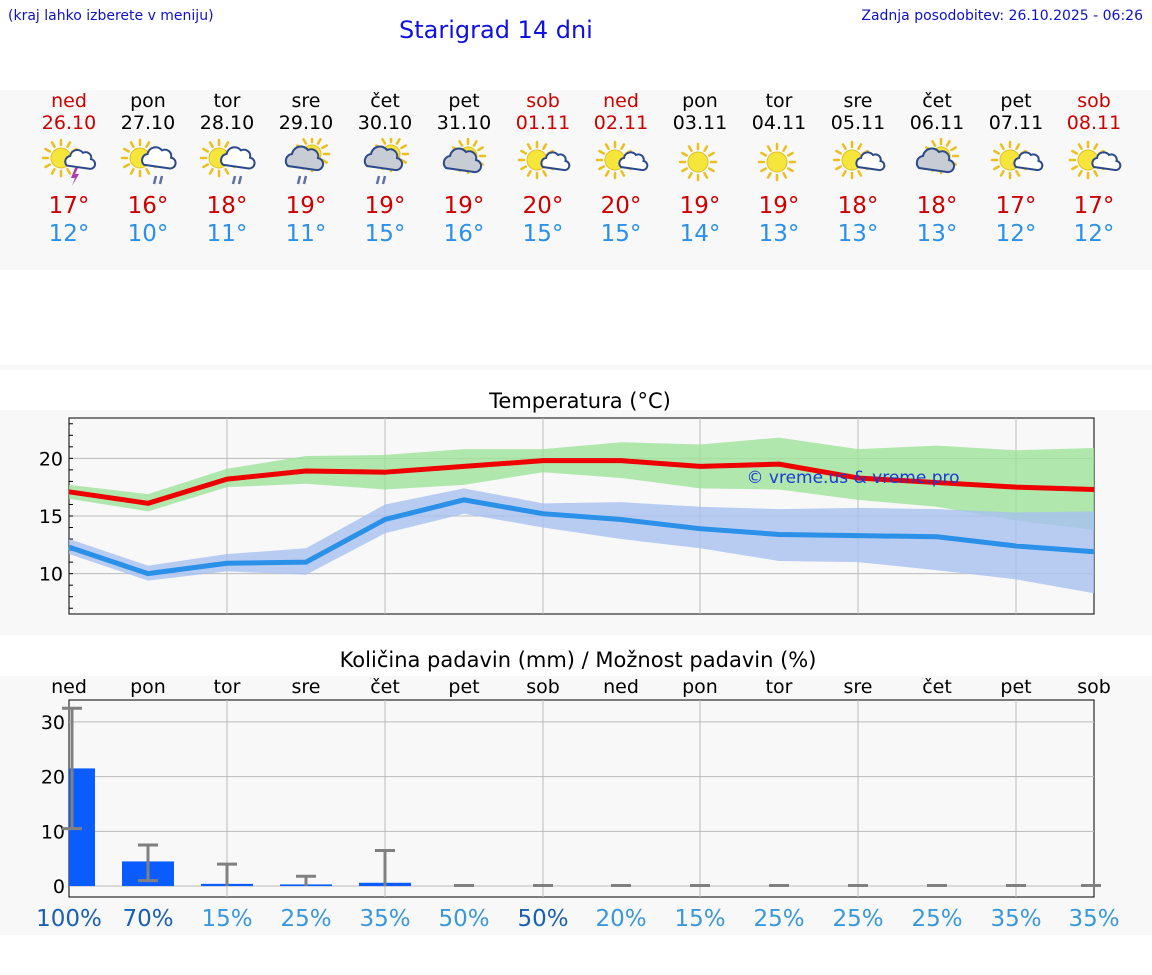 This screenshot has width=1152, height=975. Describe the element at coordinates (148, 123) in the screenshot. I see `day-date: 27.10` at that location.